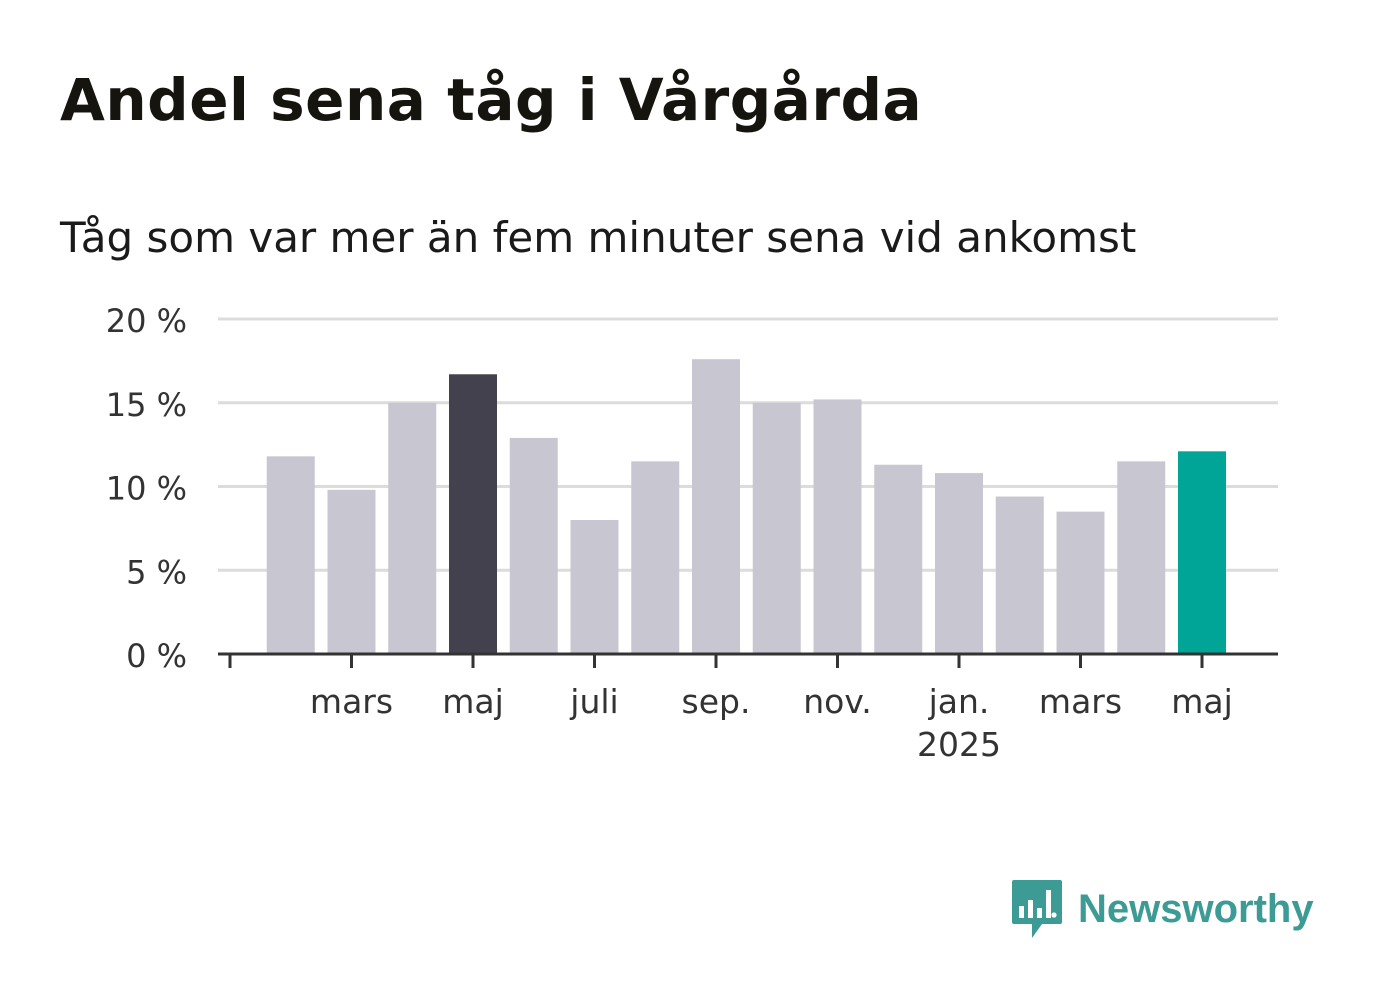 This screenshot has width=1382, height=999. I want to click on y-axis-ticks: 0 % 5 % 10 % 15 % 20 %, so click(146, 488).